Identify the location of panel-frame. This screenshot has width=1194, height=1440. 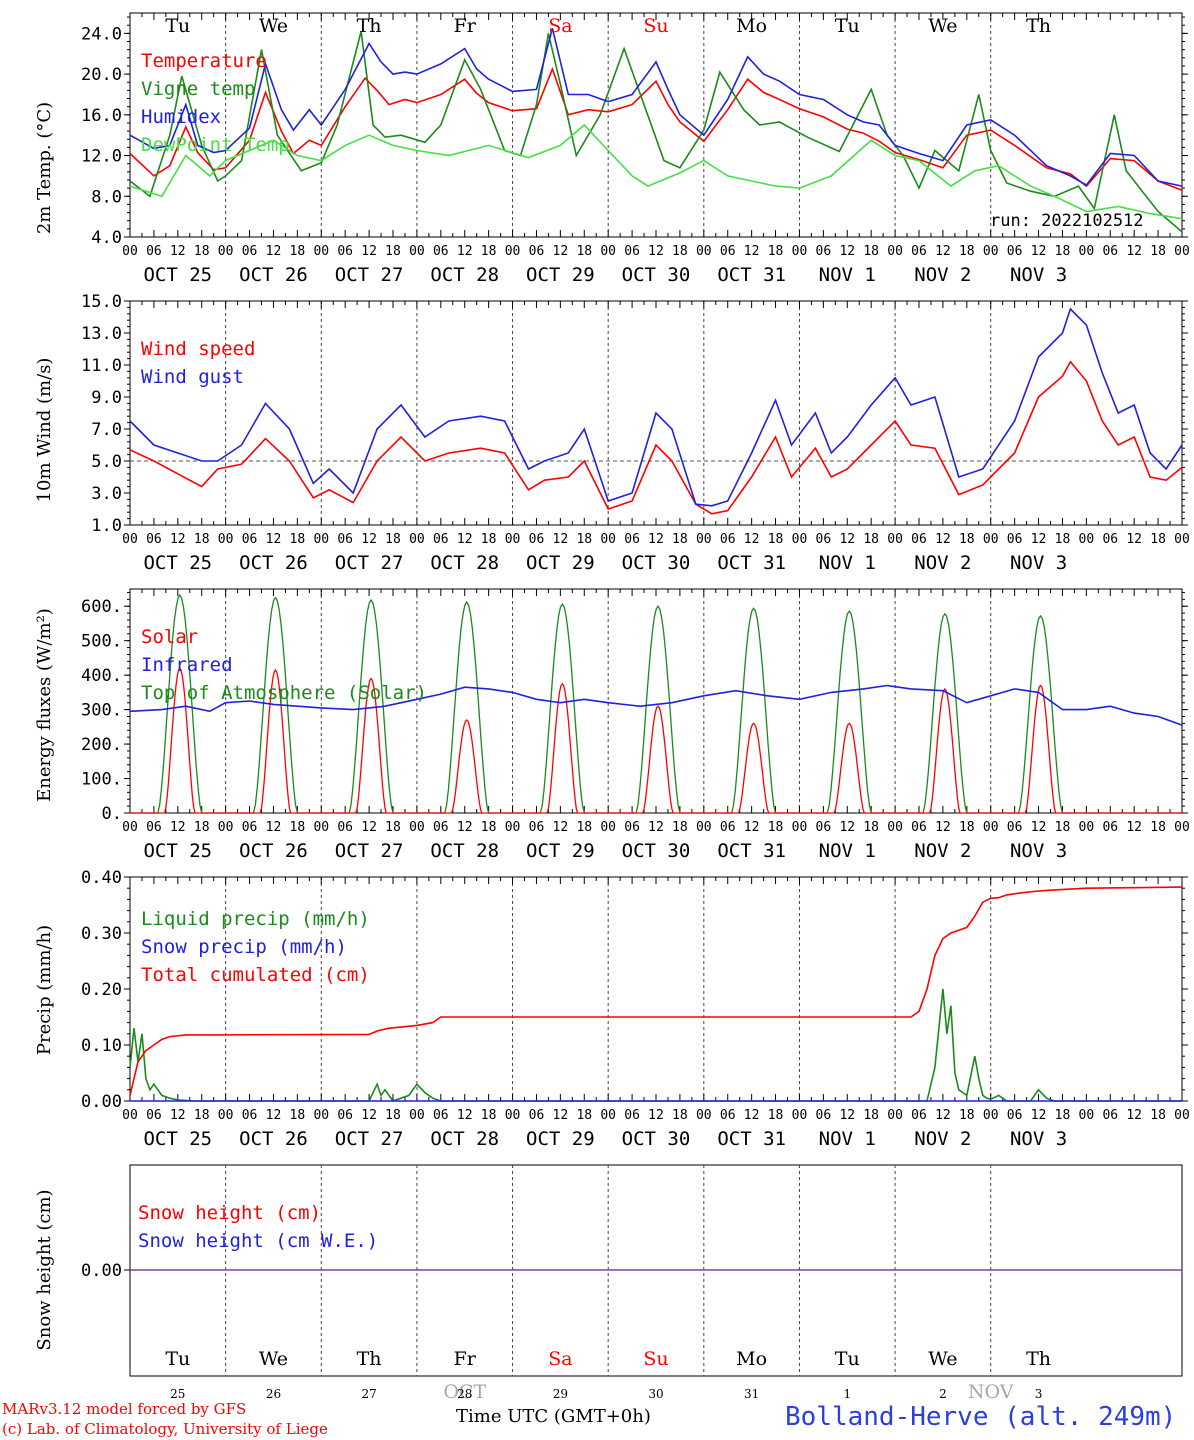
(656, 125).